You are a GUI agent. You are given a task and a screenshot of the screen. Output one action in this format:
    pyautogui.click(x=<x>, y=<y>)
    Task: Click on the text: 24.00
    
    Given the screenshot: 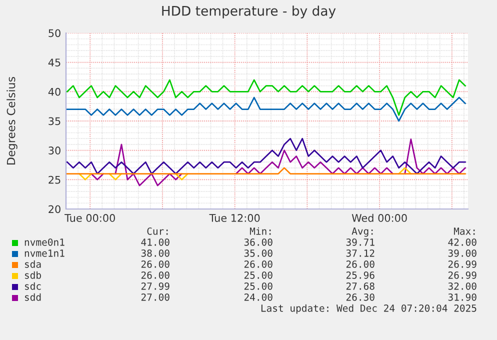 What is the action you would take?
    pyautogui.click(x=258, y=297)
    